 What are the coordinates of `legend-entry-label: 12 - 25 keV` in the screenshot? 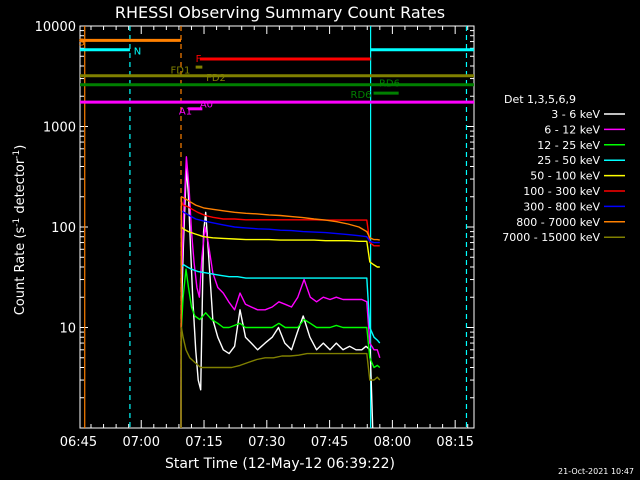 It's located at (568, 145).